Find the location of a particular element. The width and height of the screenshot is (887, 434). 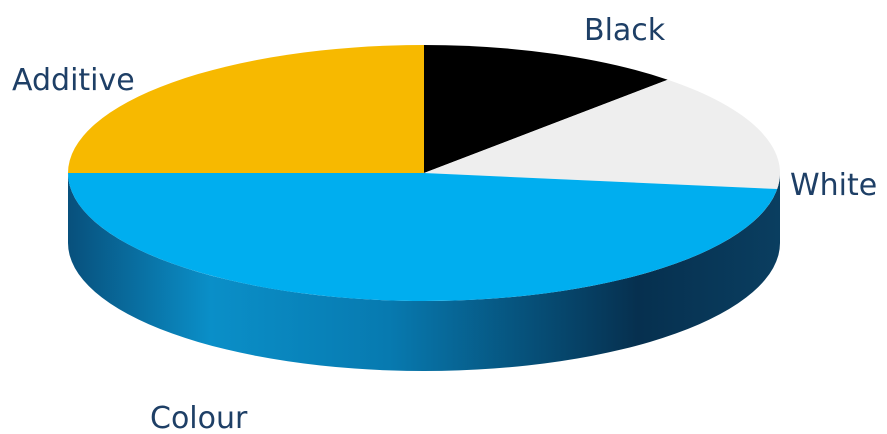

slice-label-white: White is located at coordinates (833, 185).